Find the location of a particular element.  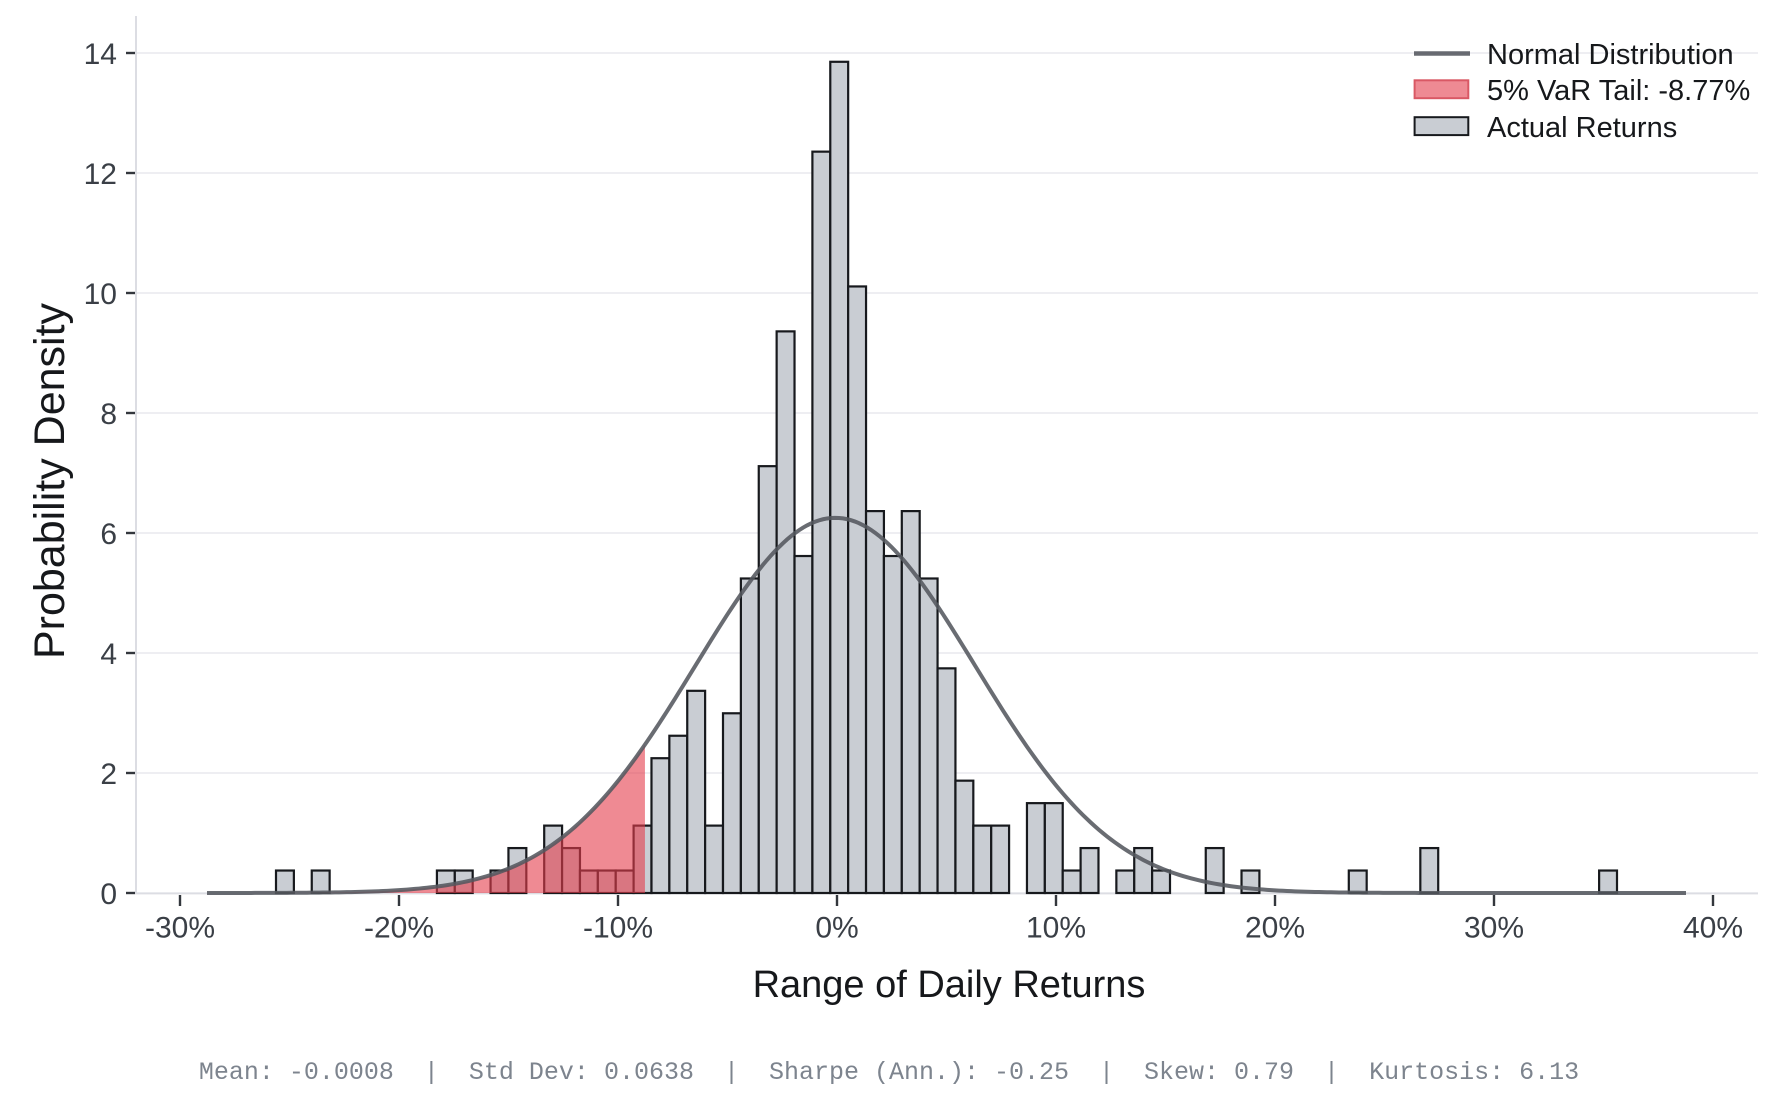

svg-text: 10% is located at coordinates (1056, 928).